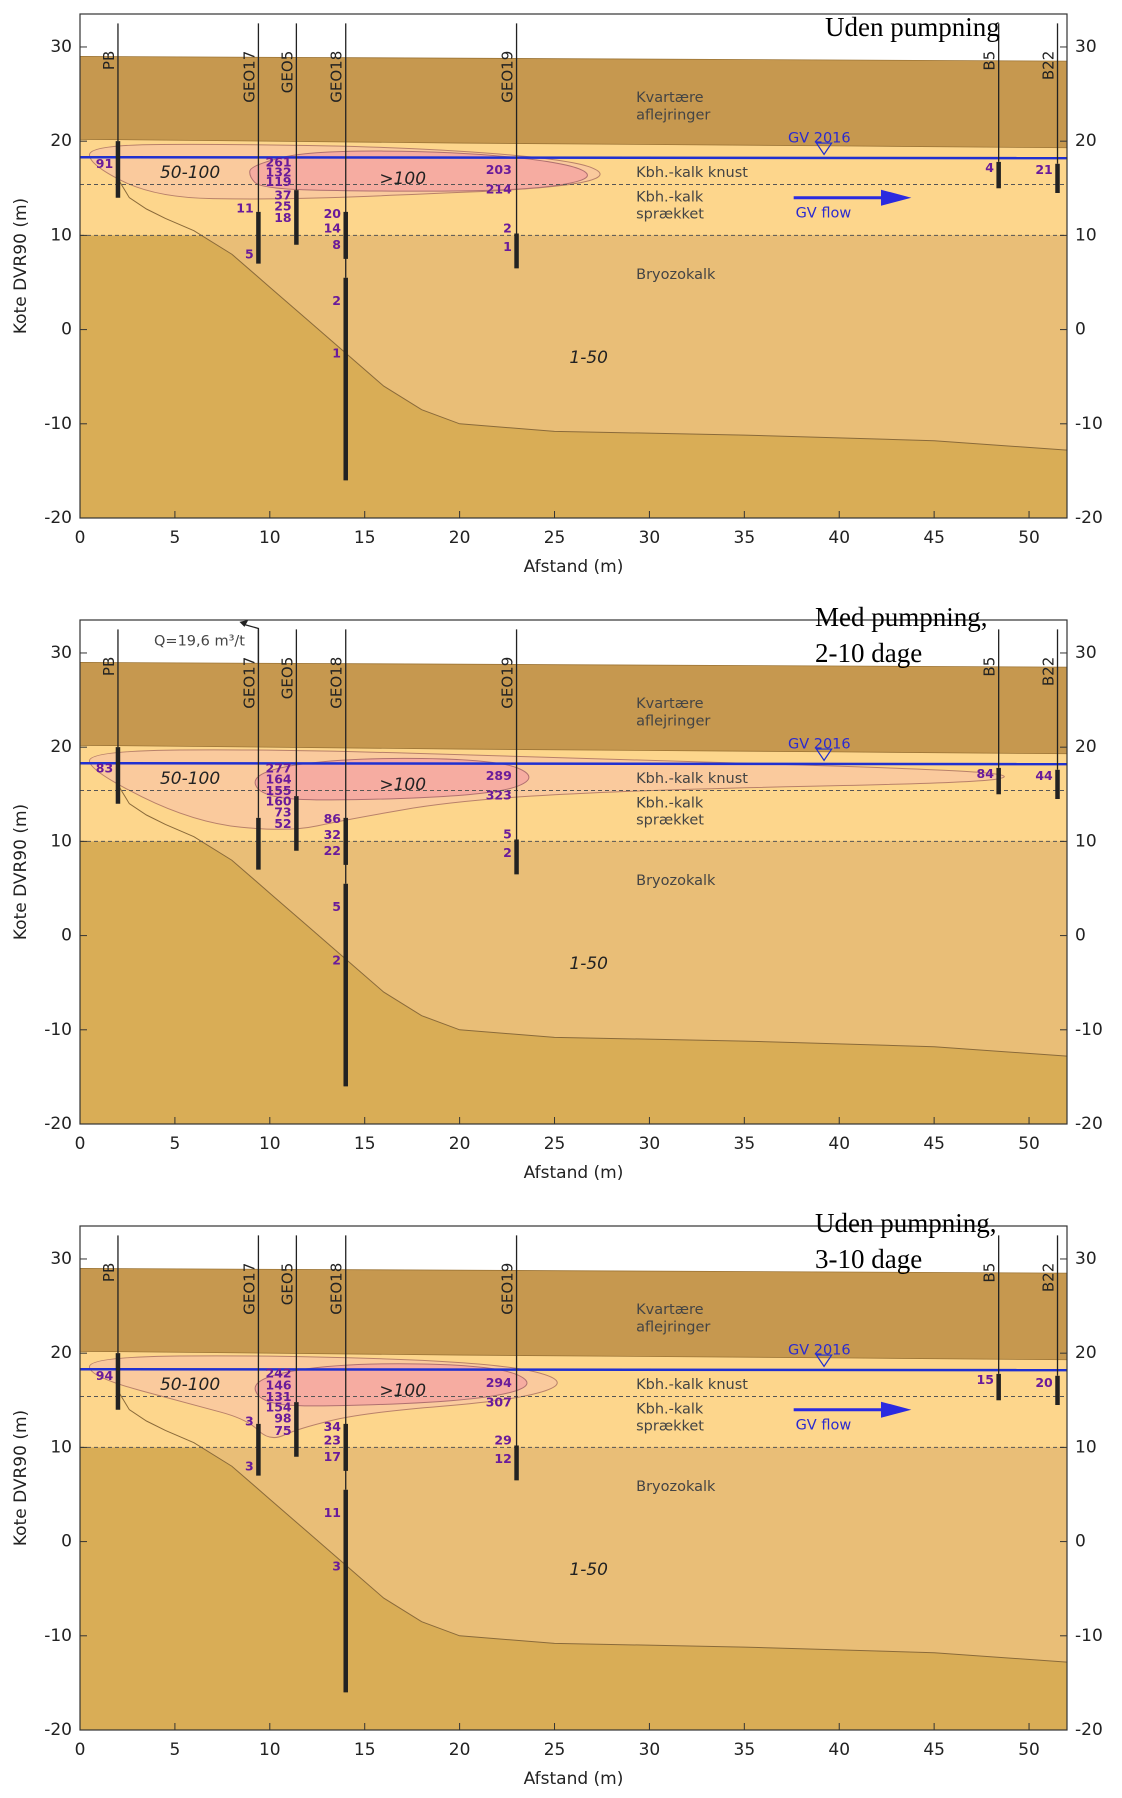  Describe the element at coordinates (279, 1372) in the screenshot. I see `reading: 242` at that location.